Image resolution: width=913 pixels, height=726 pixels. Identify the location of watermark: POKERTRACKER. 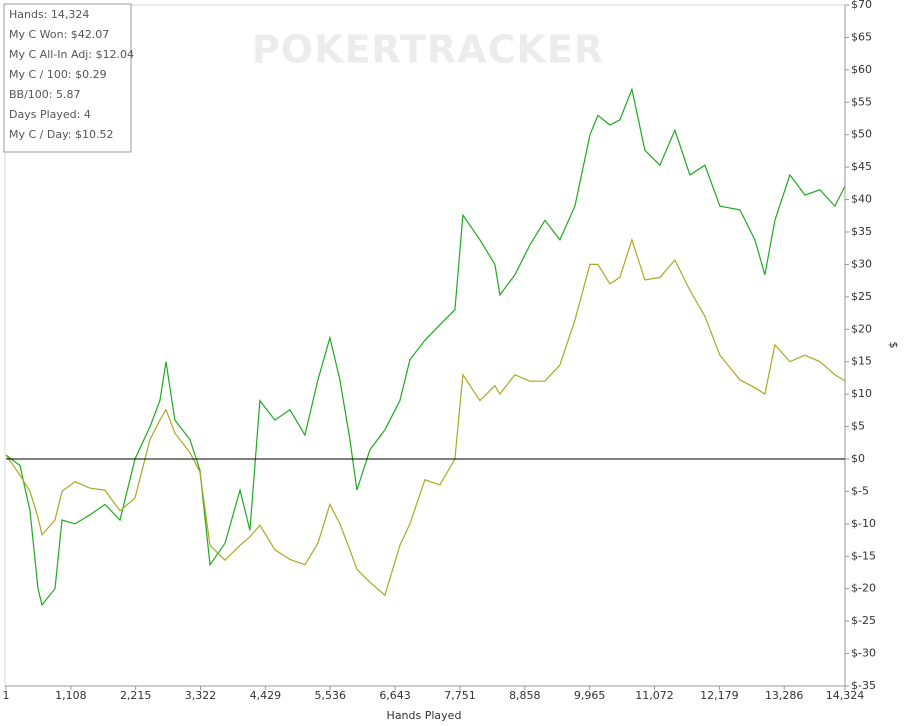
(428, 50).